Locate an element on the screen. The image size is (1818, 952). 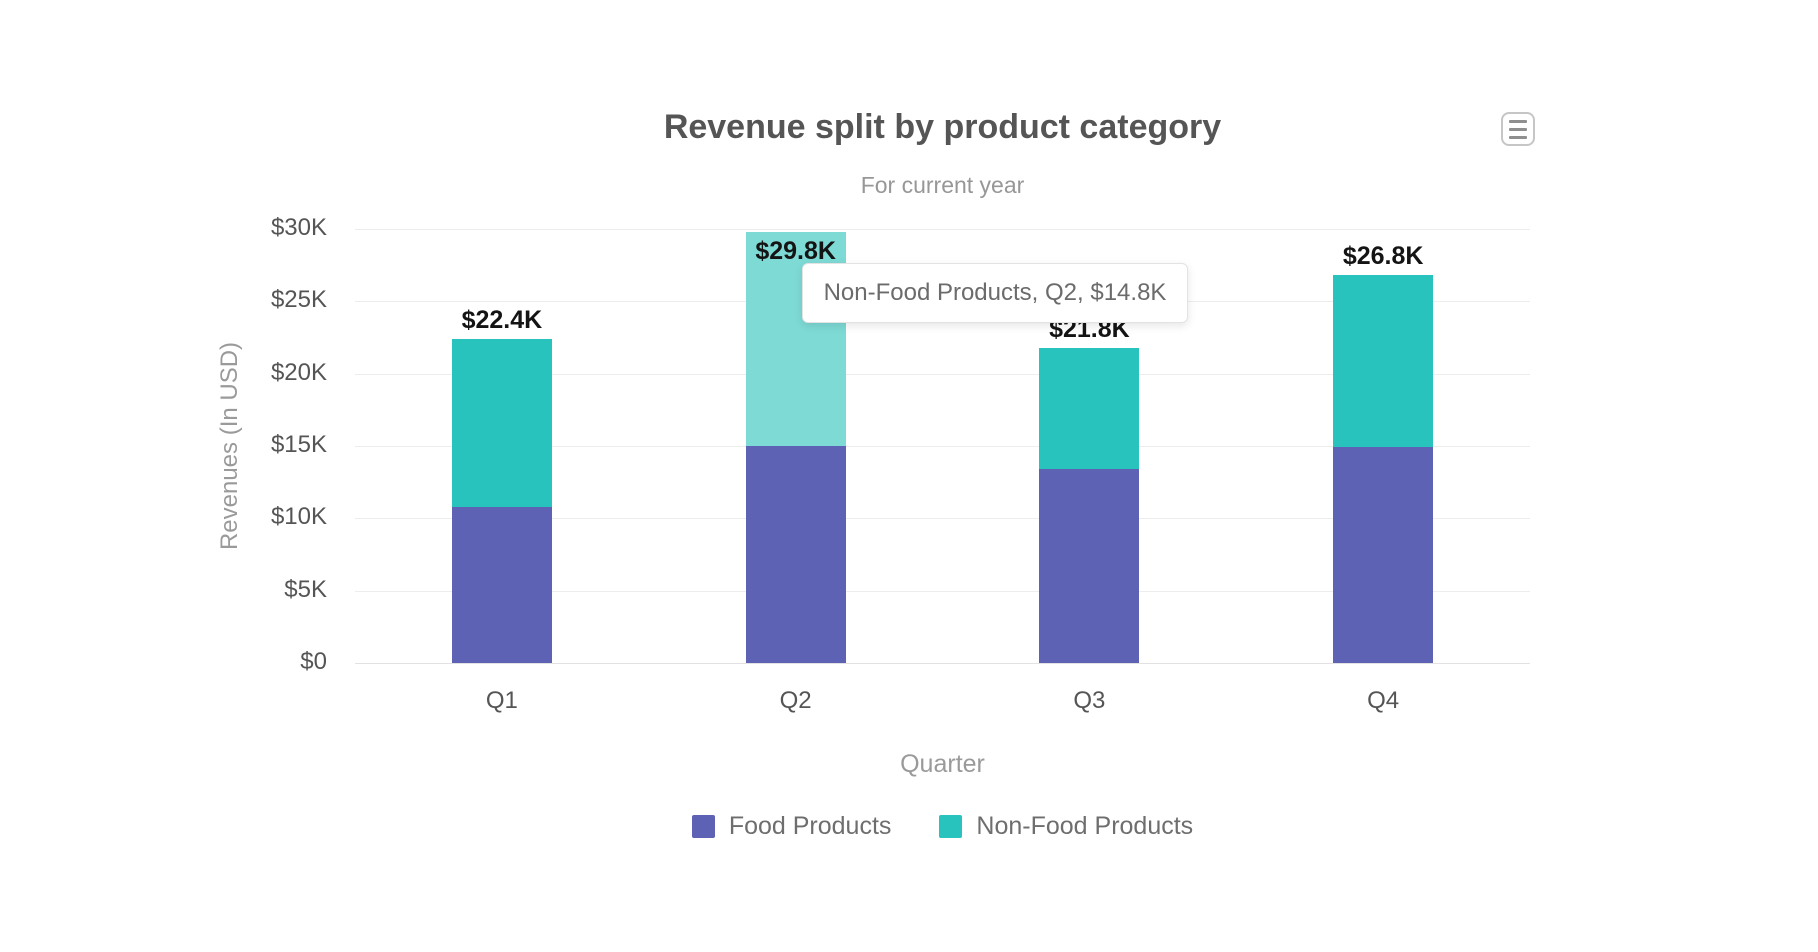
chart-menu-button is located at coordinates (1518, 129).